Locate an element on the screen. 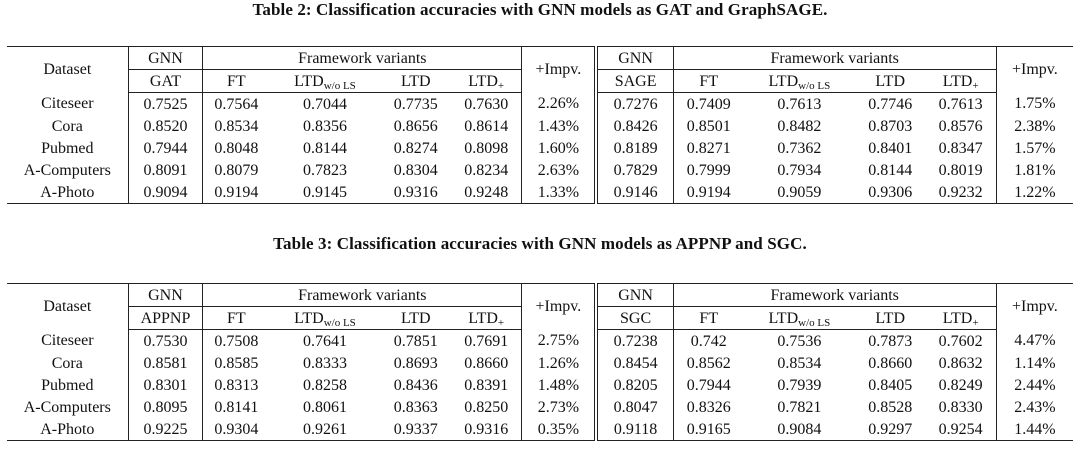  best-accuracy-value: 0.8401 is located at coordinates (890, 148).